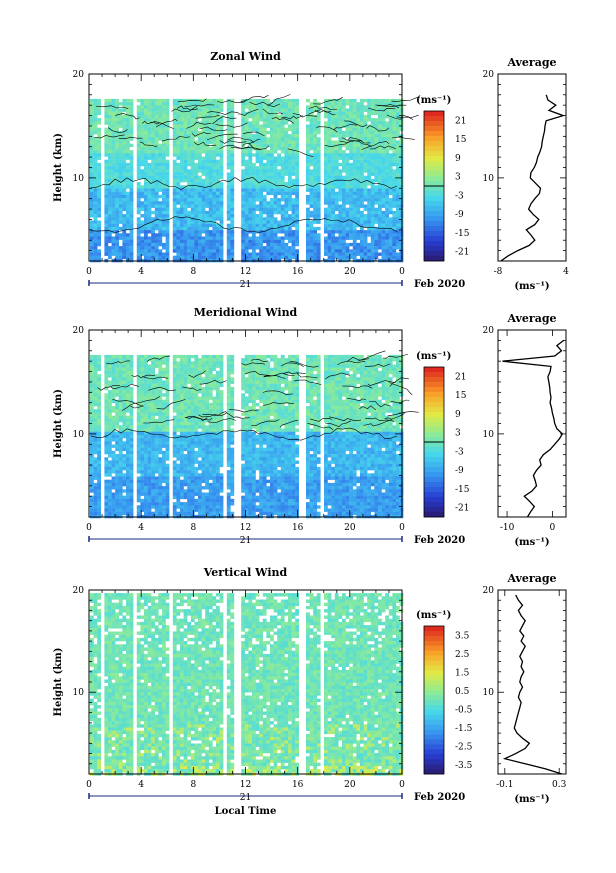 This screenshot has width=616, height=873. I want to click on colorbar-tick-label: -3.5, so click(464, 766).